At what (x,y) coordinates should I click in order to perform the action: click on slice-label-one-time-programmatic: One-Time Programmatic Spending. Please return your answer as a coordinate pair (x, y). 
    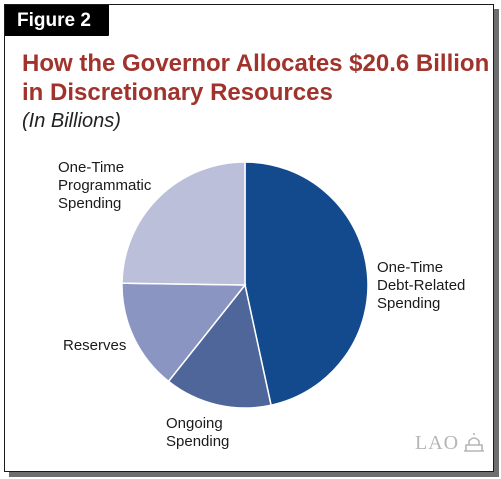
    Looking at the image, I should click on (105, 185).